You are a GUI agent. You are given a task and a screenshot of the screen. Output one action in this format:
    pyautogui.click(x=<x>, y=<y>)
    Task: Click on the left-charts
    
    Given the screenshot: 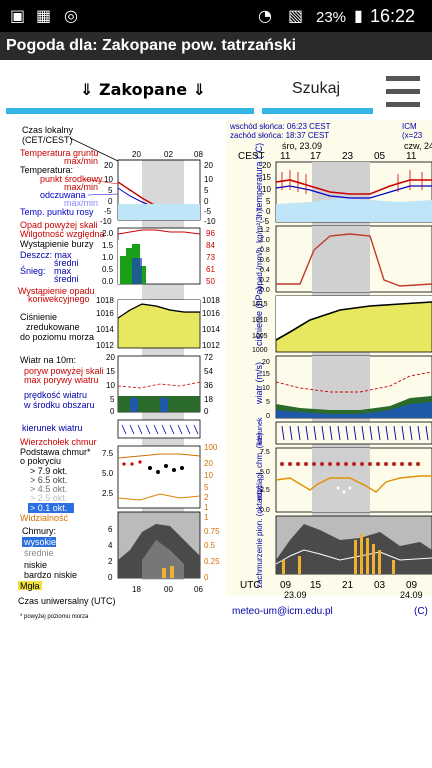 What is the action you would take?
    pyautogui.click(x=159, y=369)
    